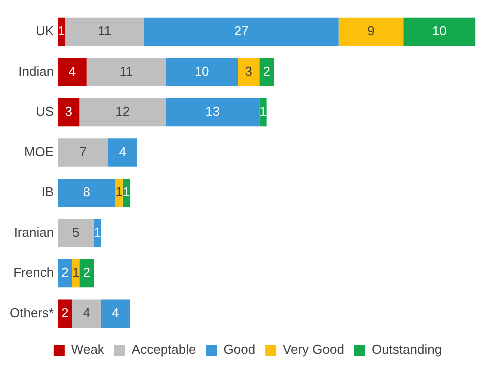 The height and width of the screenshot is (369, 504). What do you see at coordinates (88, 350) in the screenshot?
I see `legend-label: Weak` at bounding box center [88, 350].